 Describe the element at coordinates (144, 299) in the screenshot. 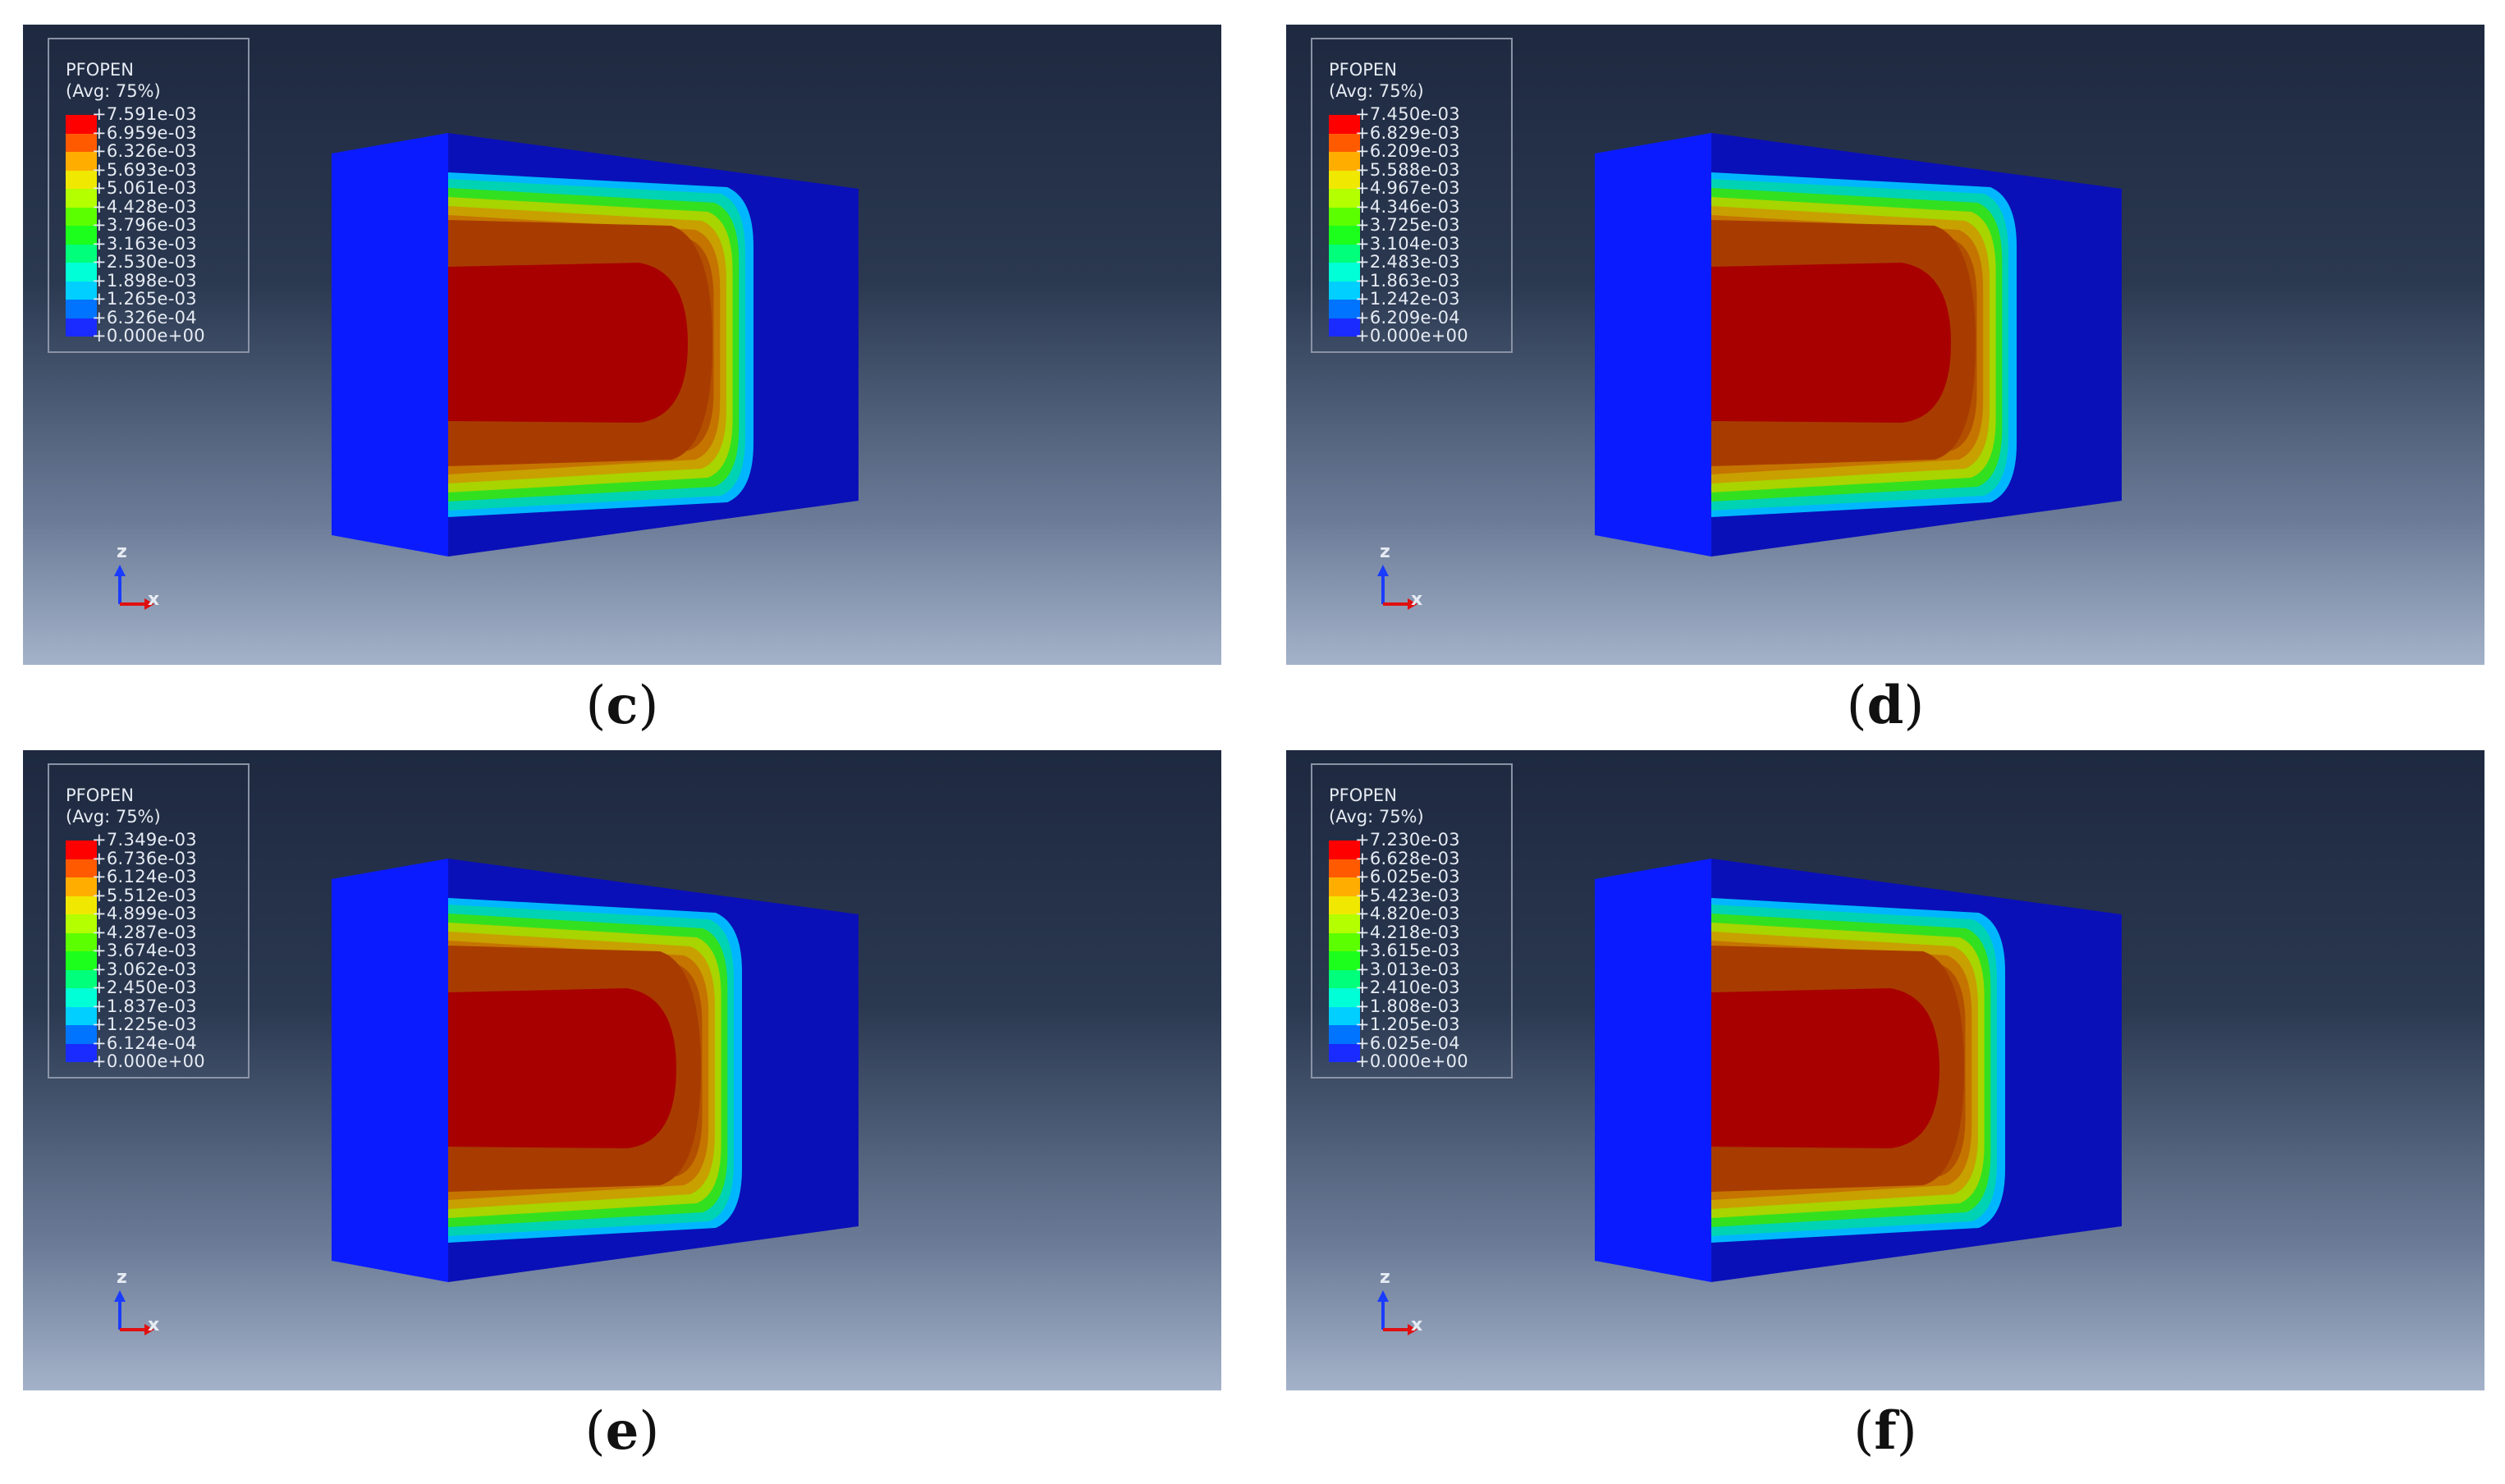

I see `legend-value: +1.265e-03` at that location.